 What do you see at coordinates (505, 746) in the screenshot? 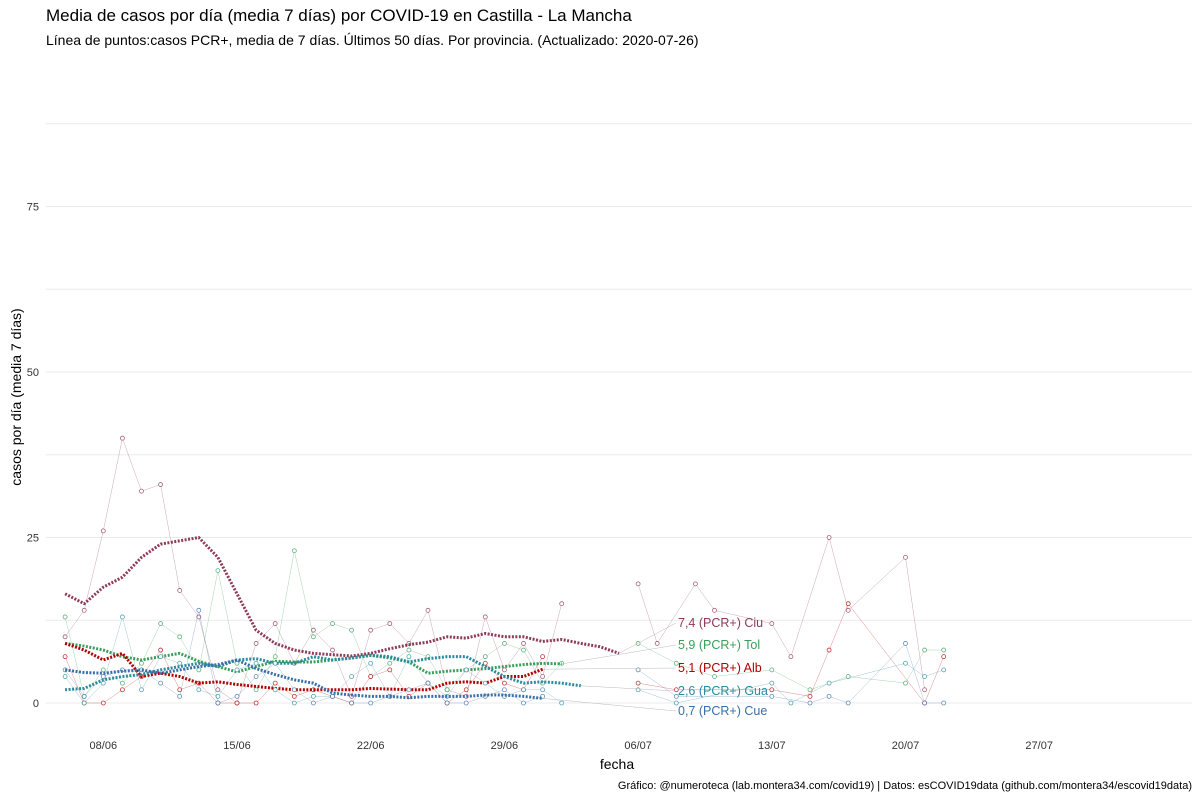
I see `x-tick-label: 29/06` at bounding box center [505, 746].